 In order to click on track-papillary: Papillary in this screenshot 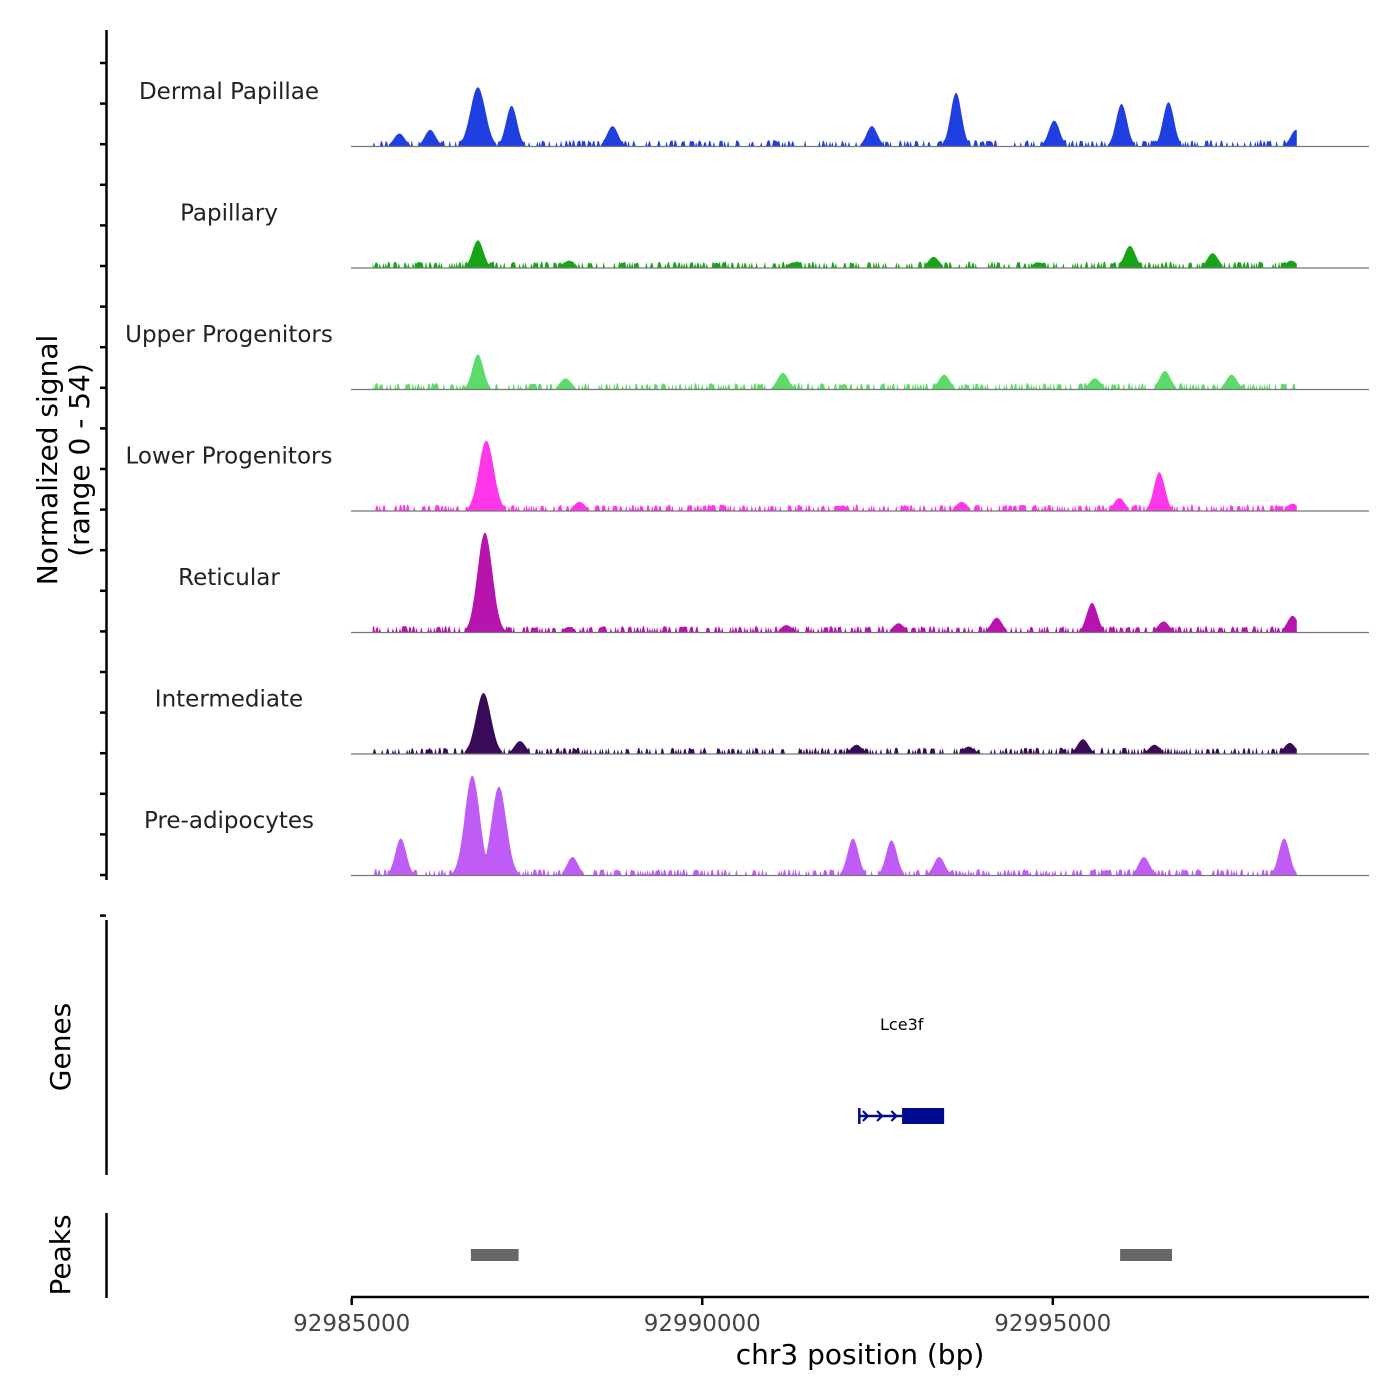, I will do `click(774, 235)`.